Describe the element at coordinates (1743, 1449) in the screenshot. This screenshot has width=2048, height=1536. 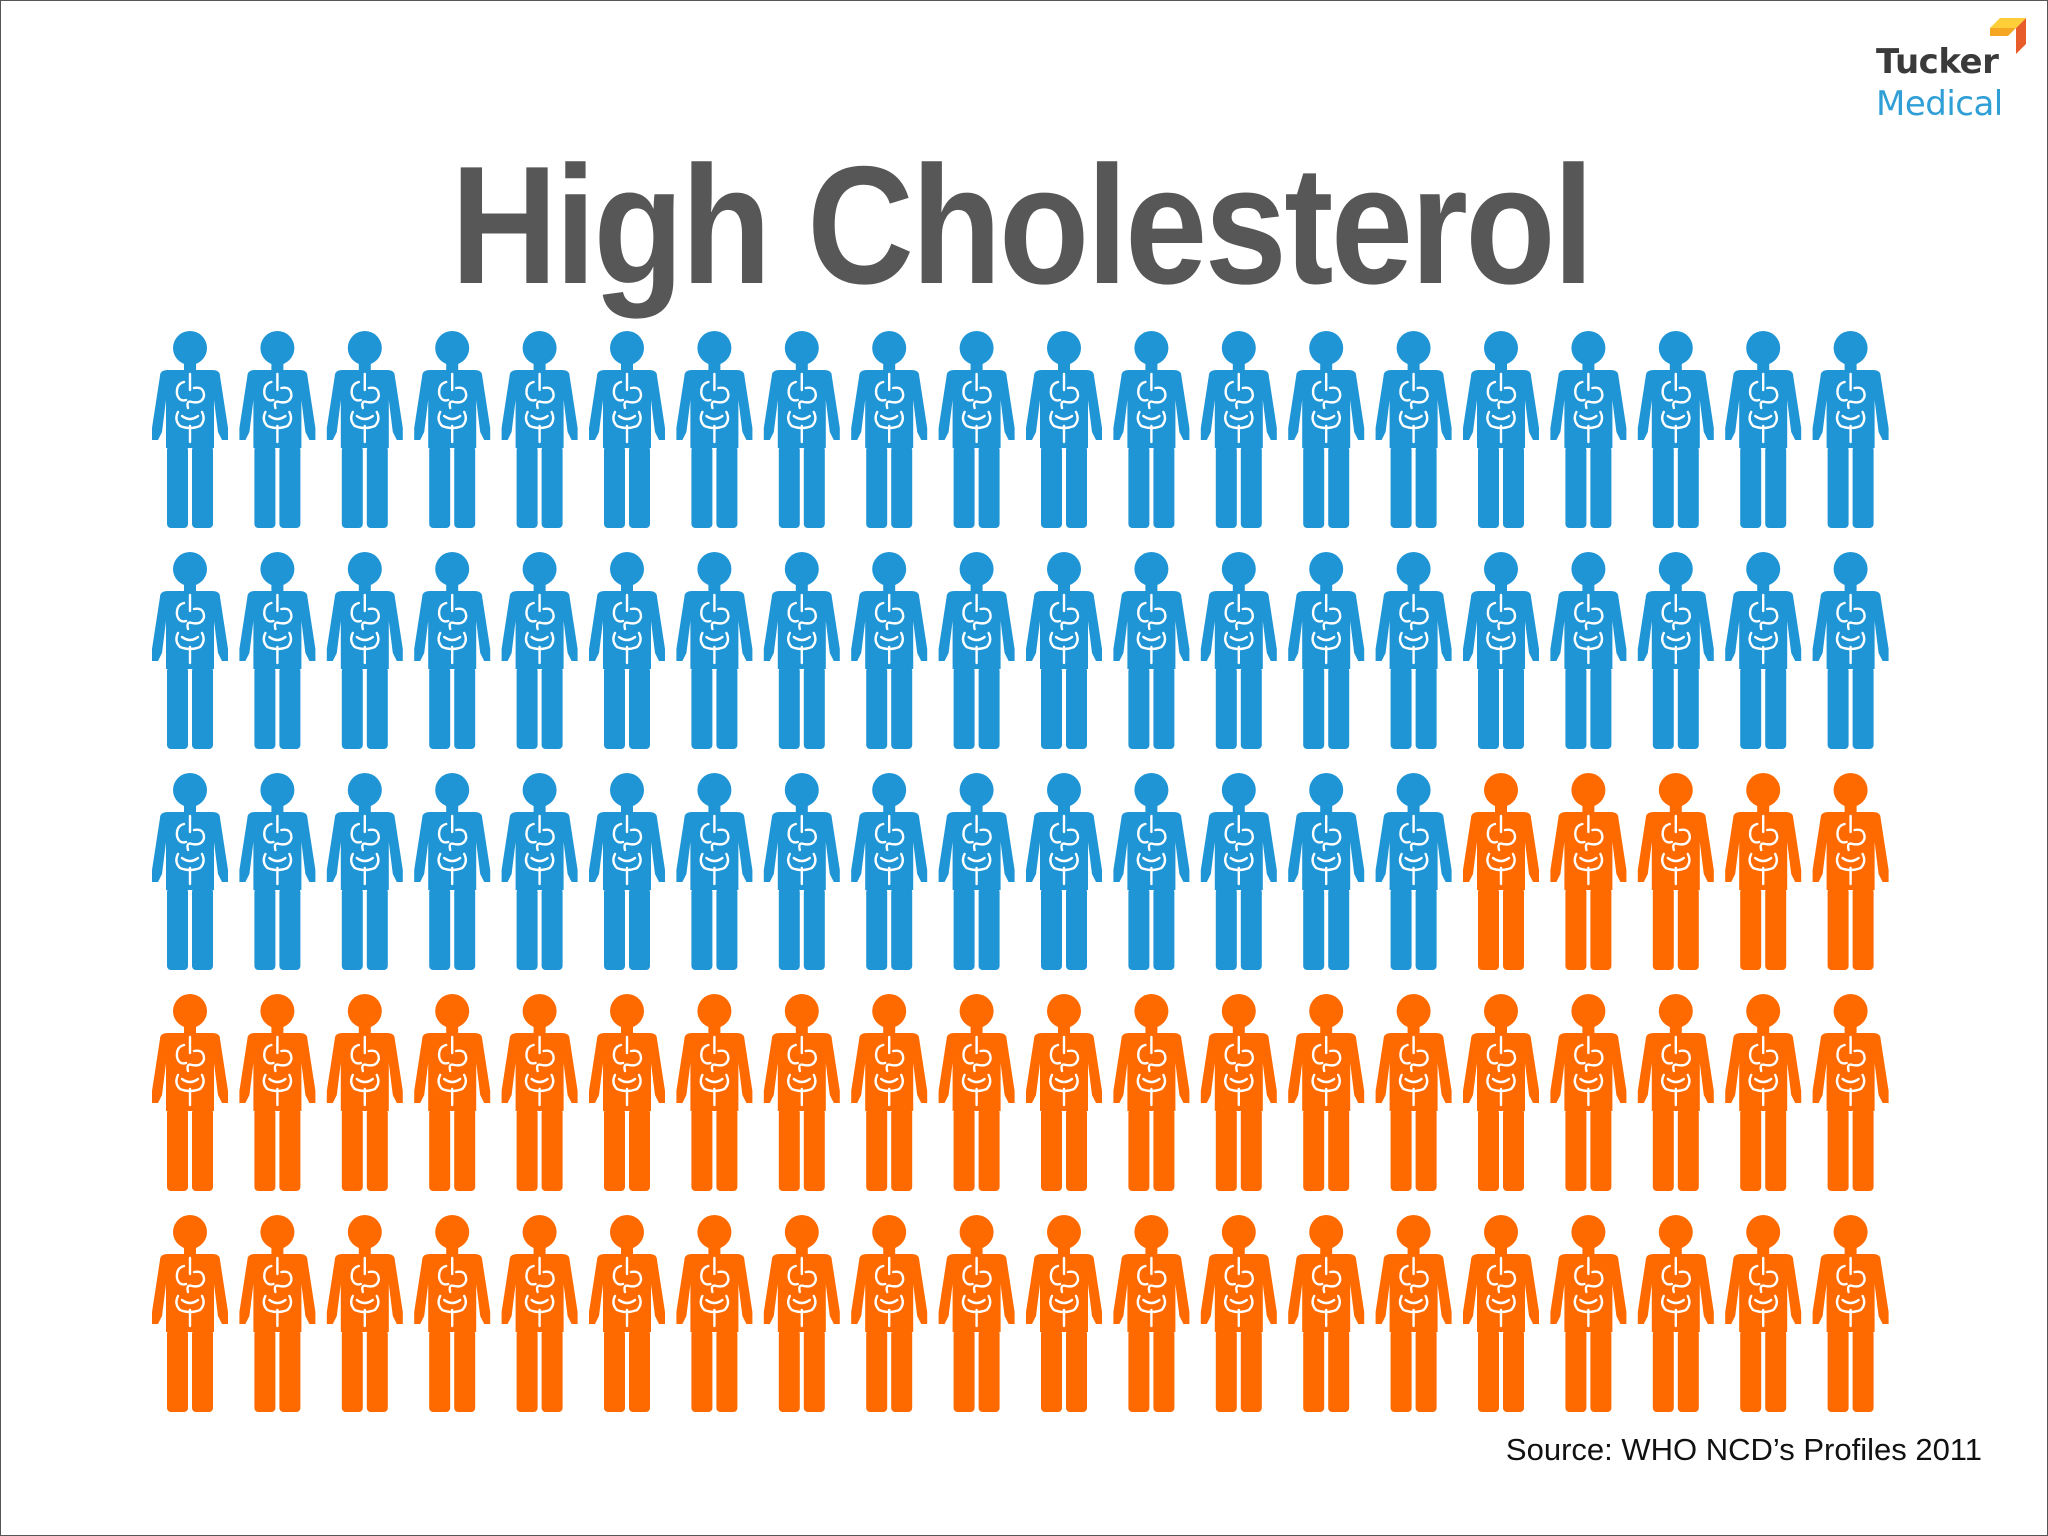
I see `source-note: Source: WHO NCD’s Profiles 2011` at that location.